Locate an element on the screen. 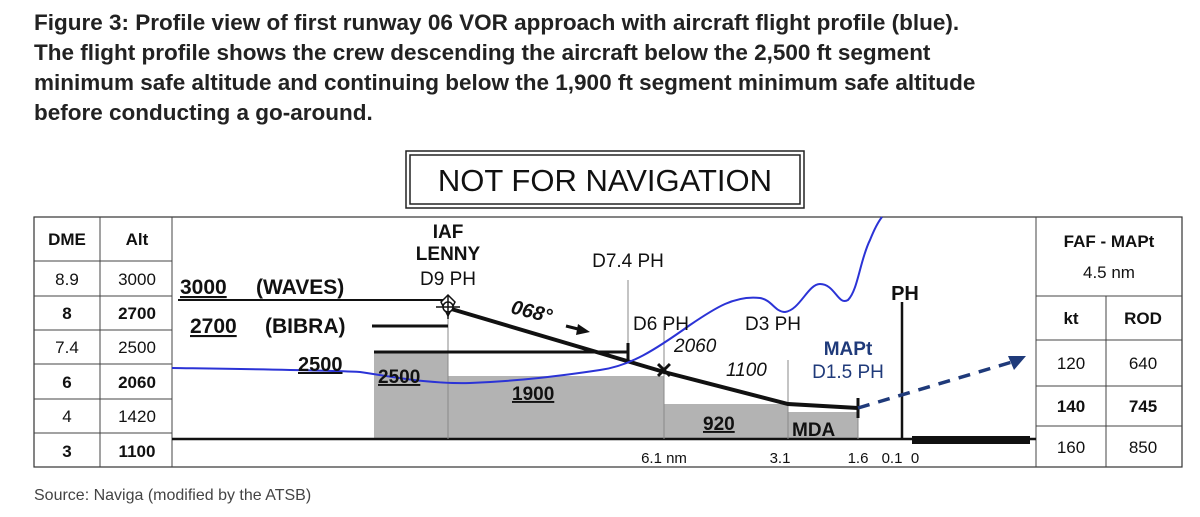  alt-2500-arrow-label: 2500 is located at coordinates (320, 365).